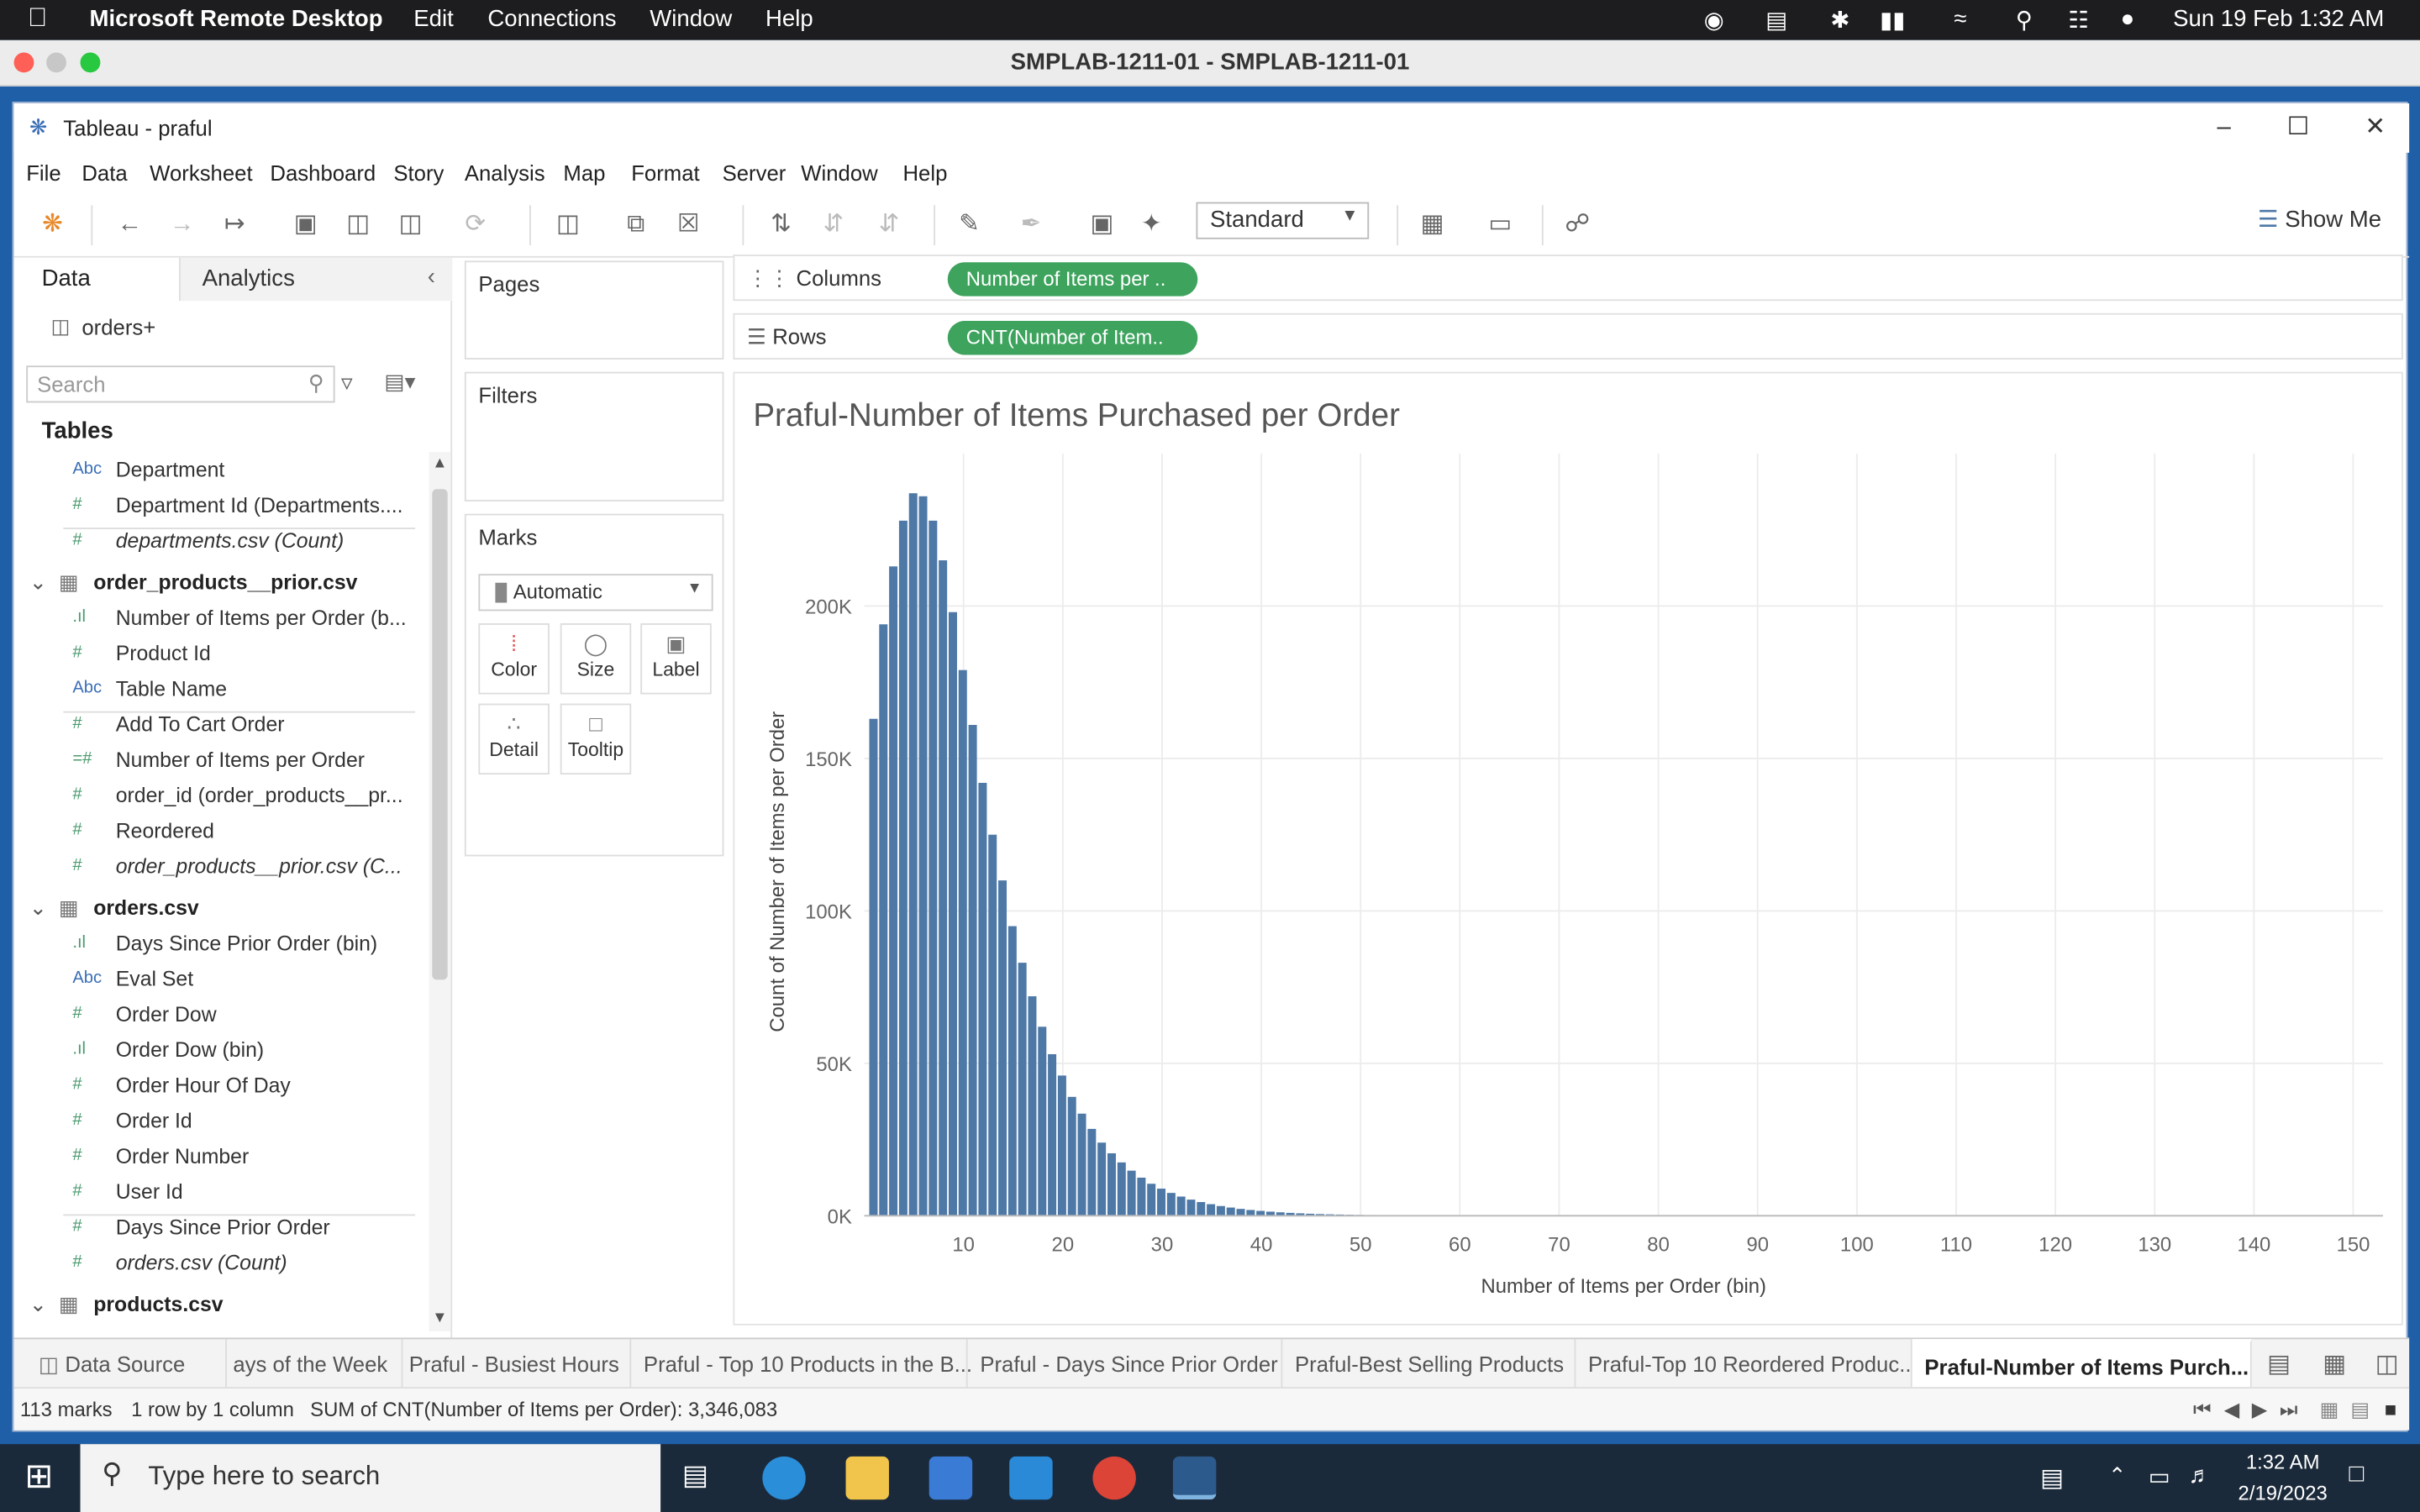  Describe the element at coordinates (97, 279) in the screenshot. I see `tab-data: Data` at that location.